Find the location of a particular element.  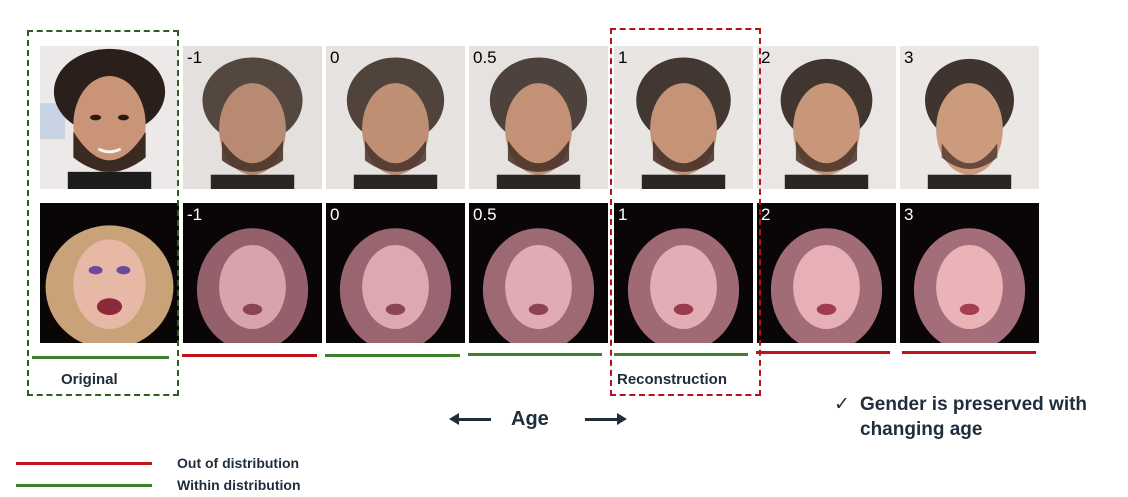

male-original-photo is located at coordinates (109, 117).